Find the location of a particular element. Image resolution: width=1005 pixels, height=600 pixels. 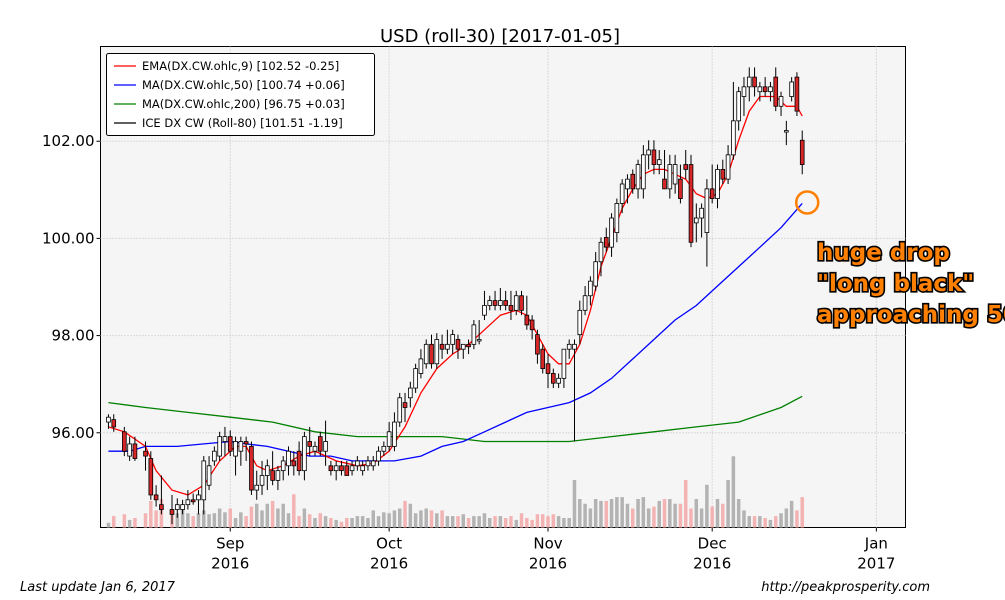

x-tick-month: Sep is located at coordinates (230, 544).